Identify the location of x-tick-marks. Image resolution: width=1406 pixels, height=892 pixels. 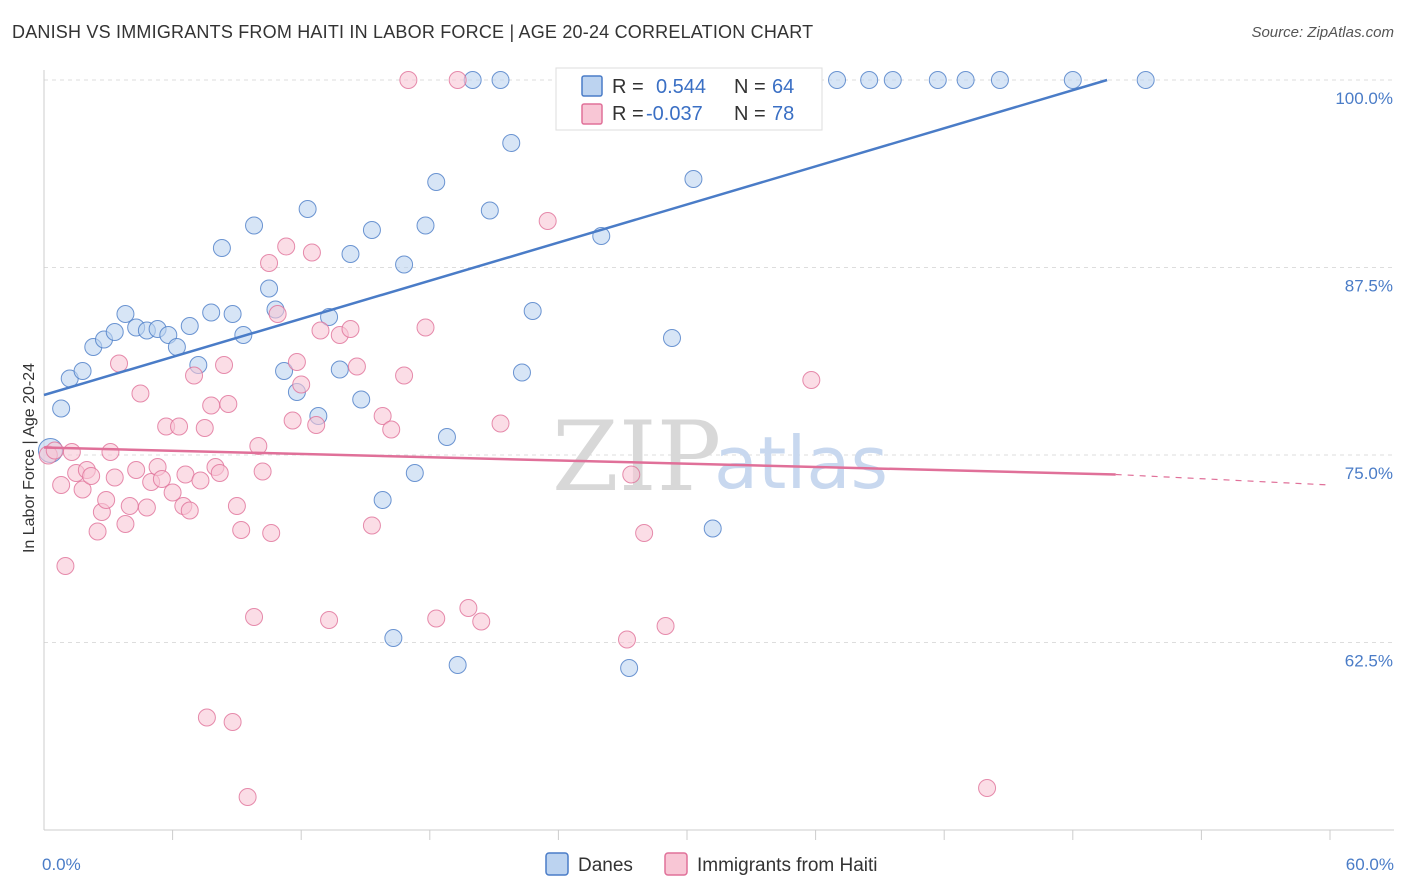
(751, 835).